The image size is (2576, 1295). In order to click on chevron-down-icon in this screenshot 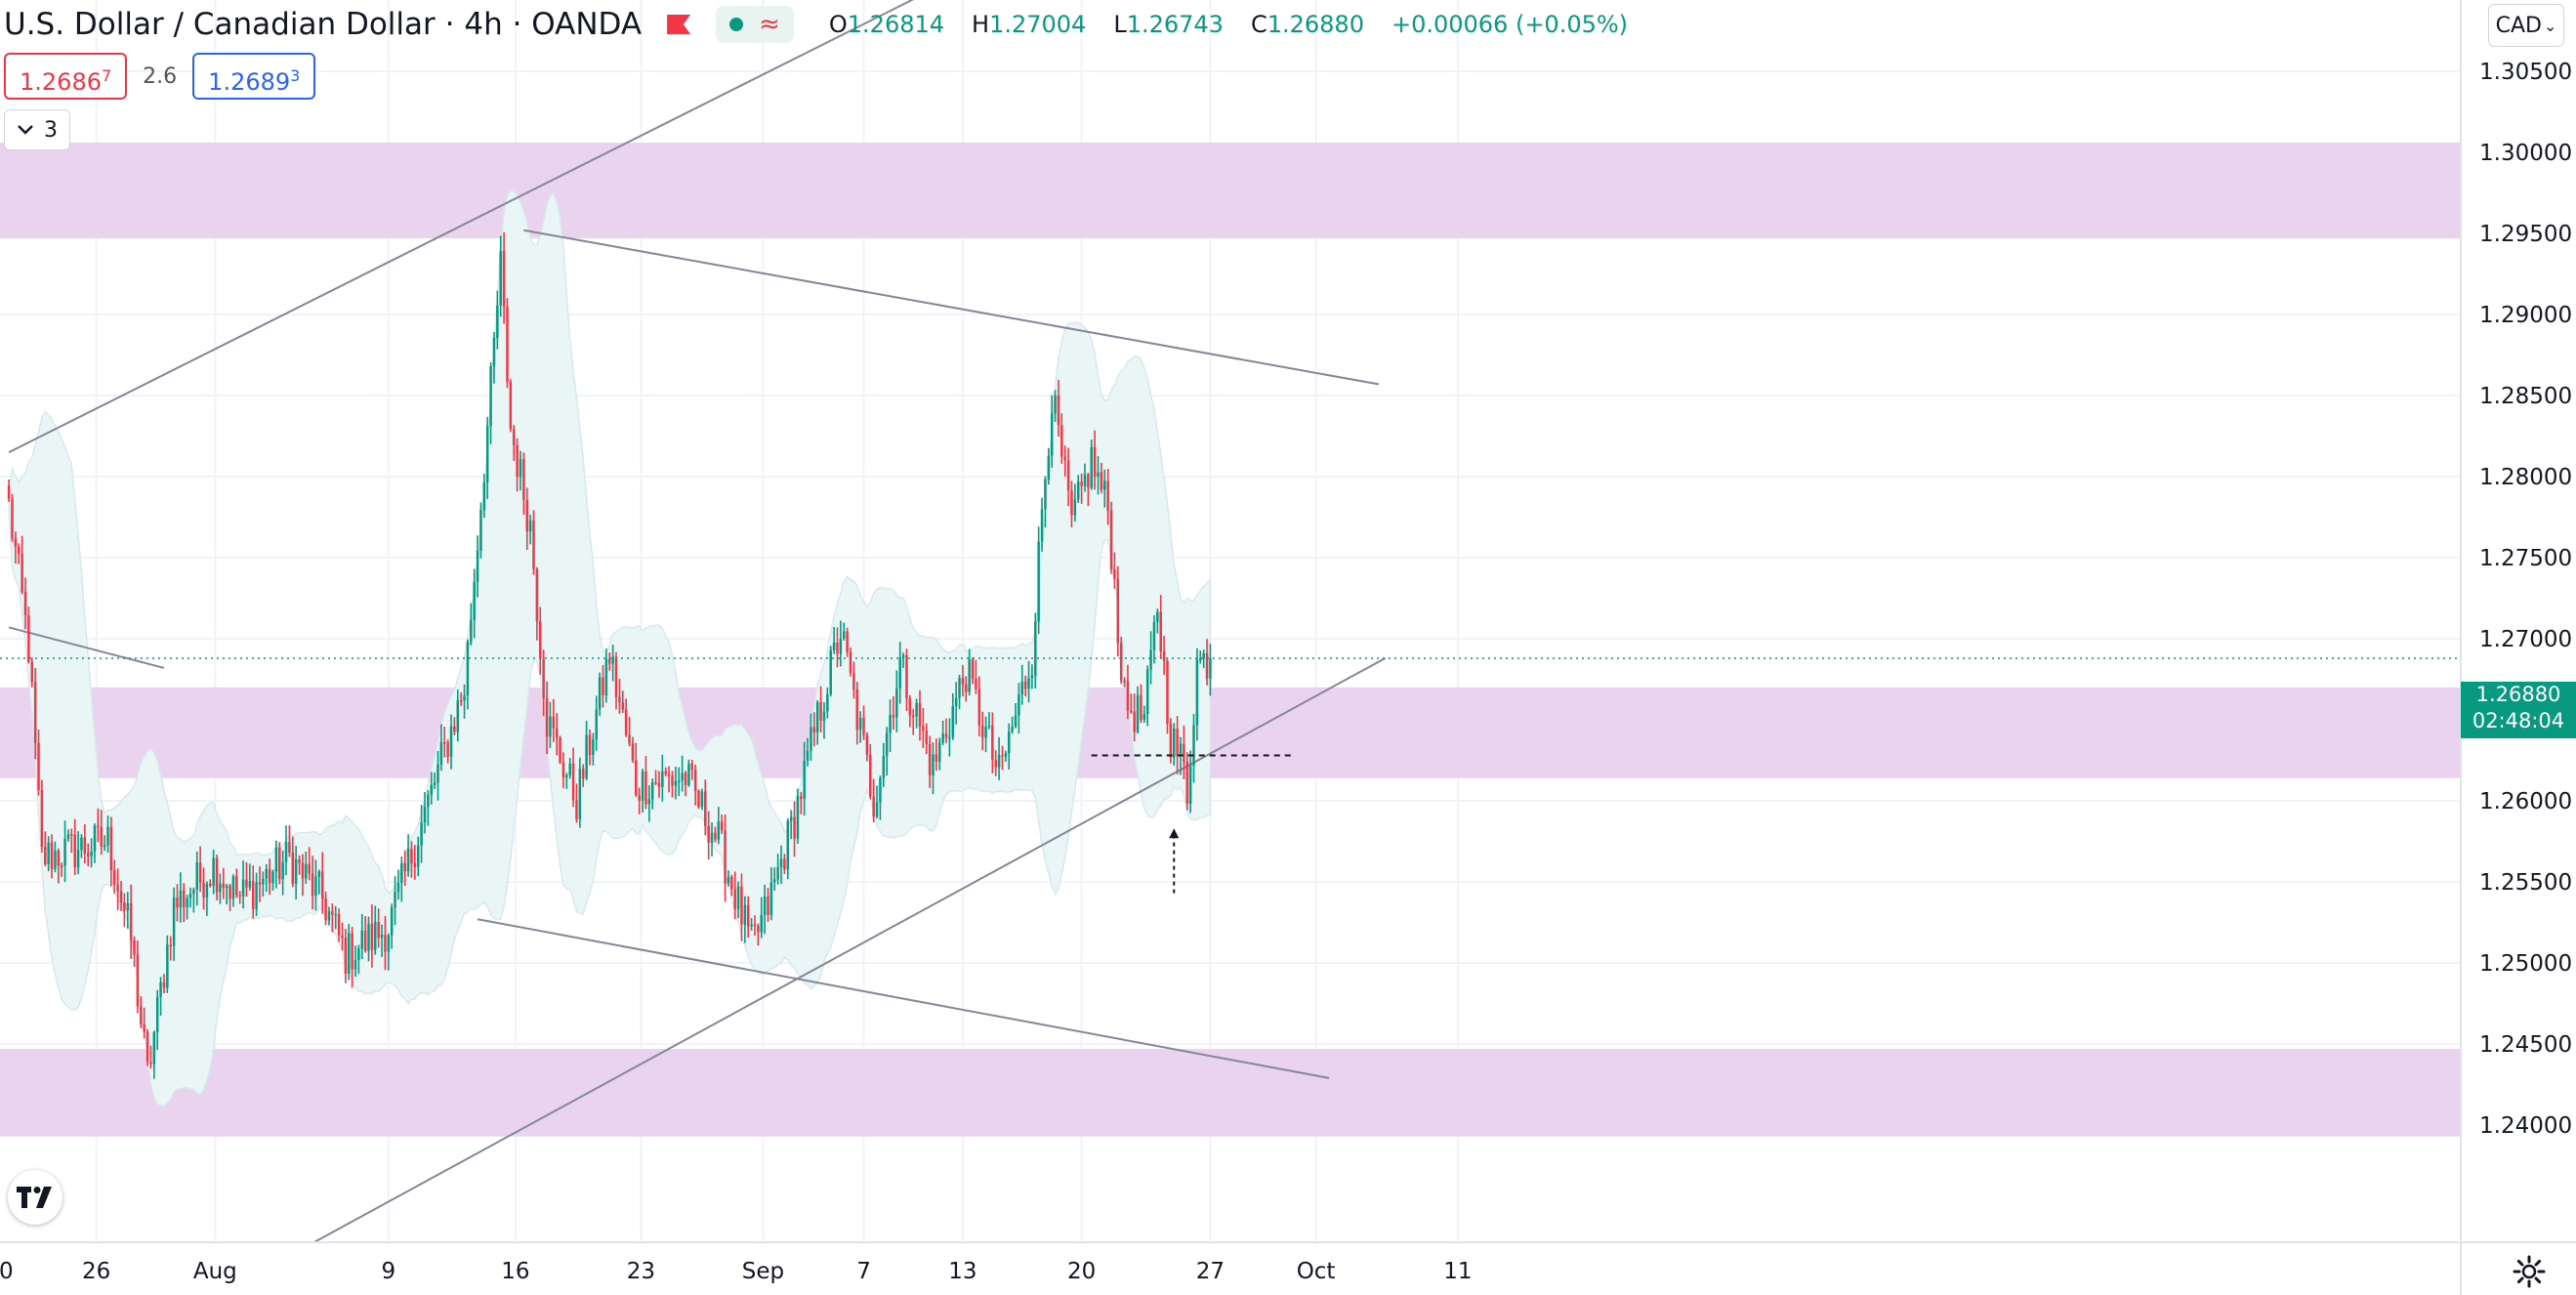, I will do `click(26, 130)`.